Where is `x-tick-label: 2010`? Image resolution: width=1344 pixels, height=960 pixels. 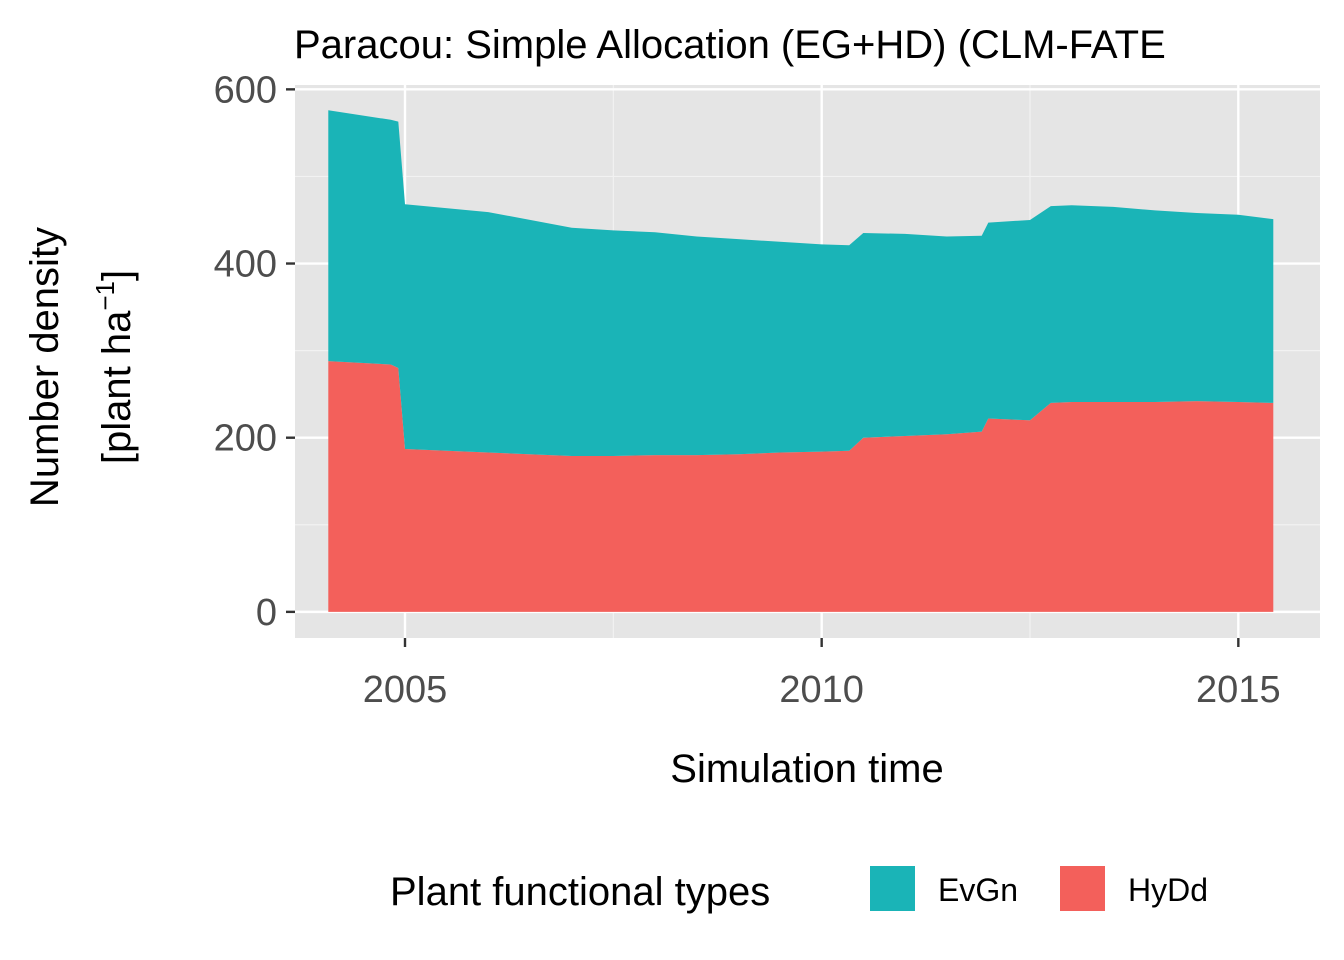 x-tick-label: 2010 is located at coordinates (821, 690).